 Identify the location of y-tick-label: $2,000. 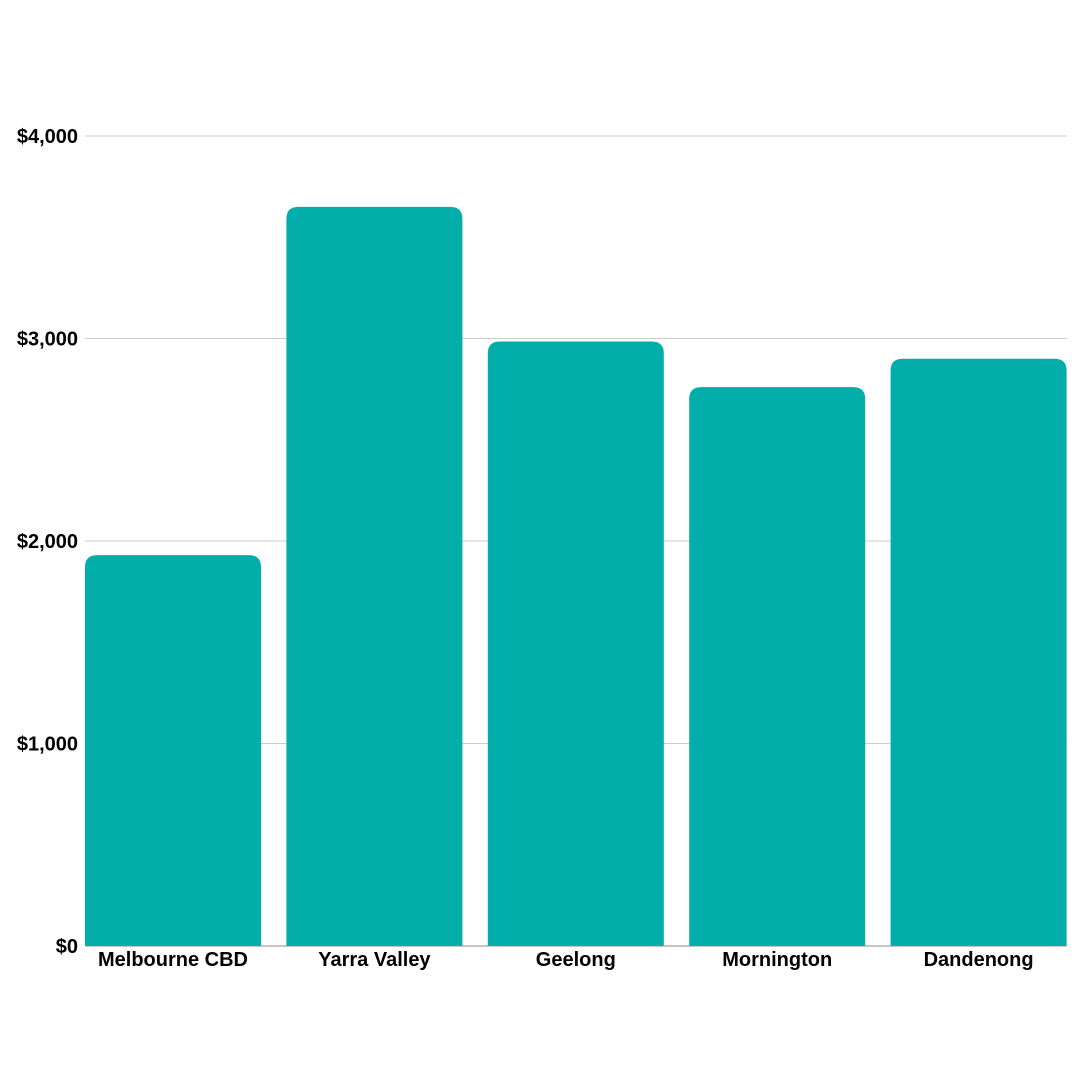
(47, 542).